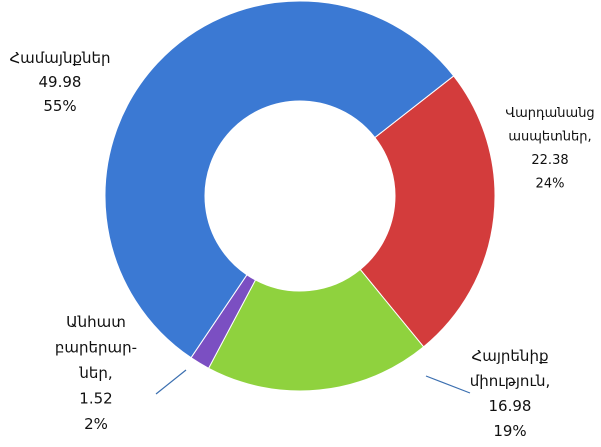 This screenshot has width=601, height=447. Describe the element at coordinates (549, 113) in the screenshot. I see `label-line: Վարդանանց` at that location.